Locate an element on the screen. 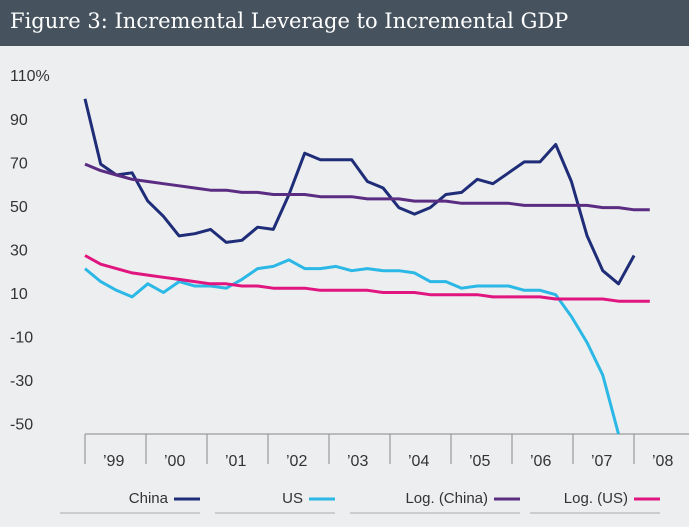 The width and height of the screenshot is (689, 527). y-tick-label: 10 is located at coordinates (19, 294).